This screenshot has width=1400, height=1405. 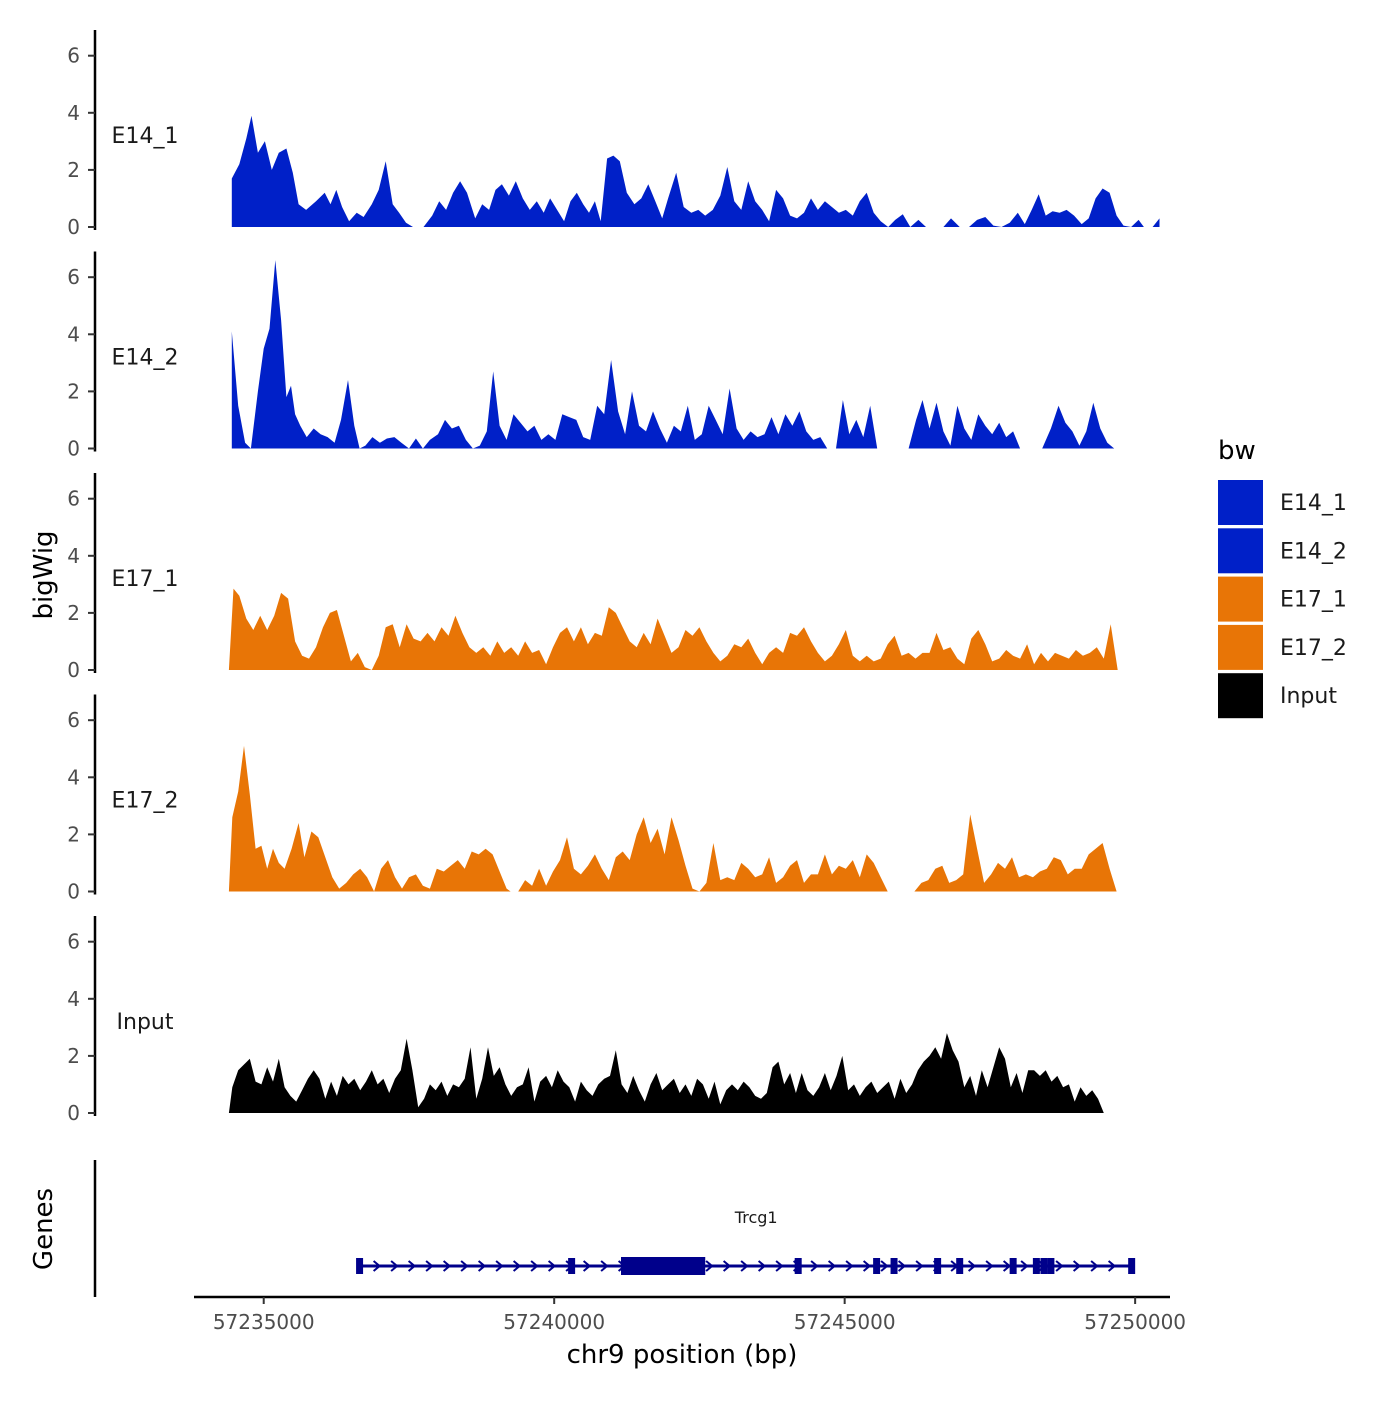 What do you see at coordinates (1313, 551) in the screenshot?
I see `legend-label-E14_2: E14_2` at bounding box center [1313, 551].